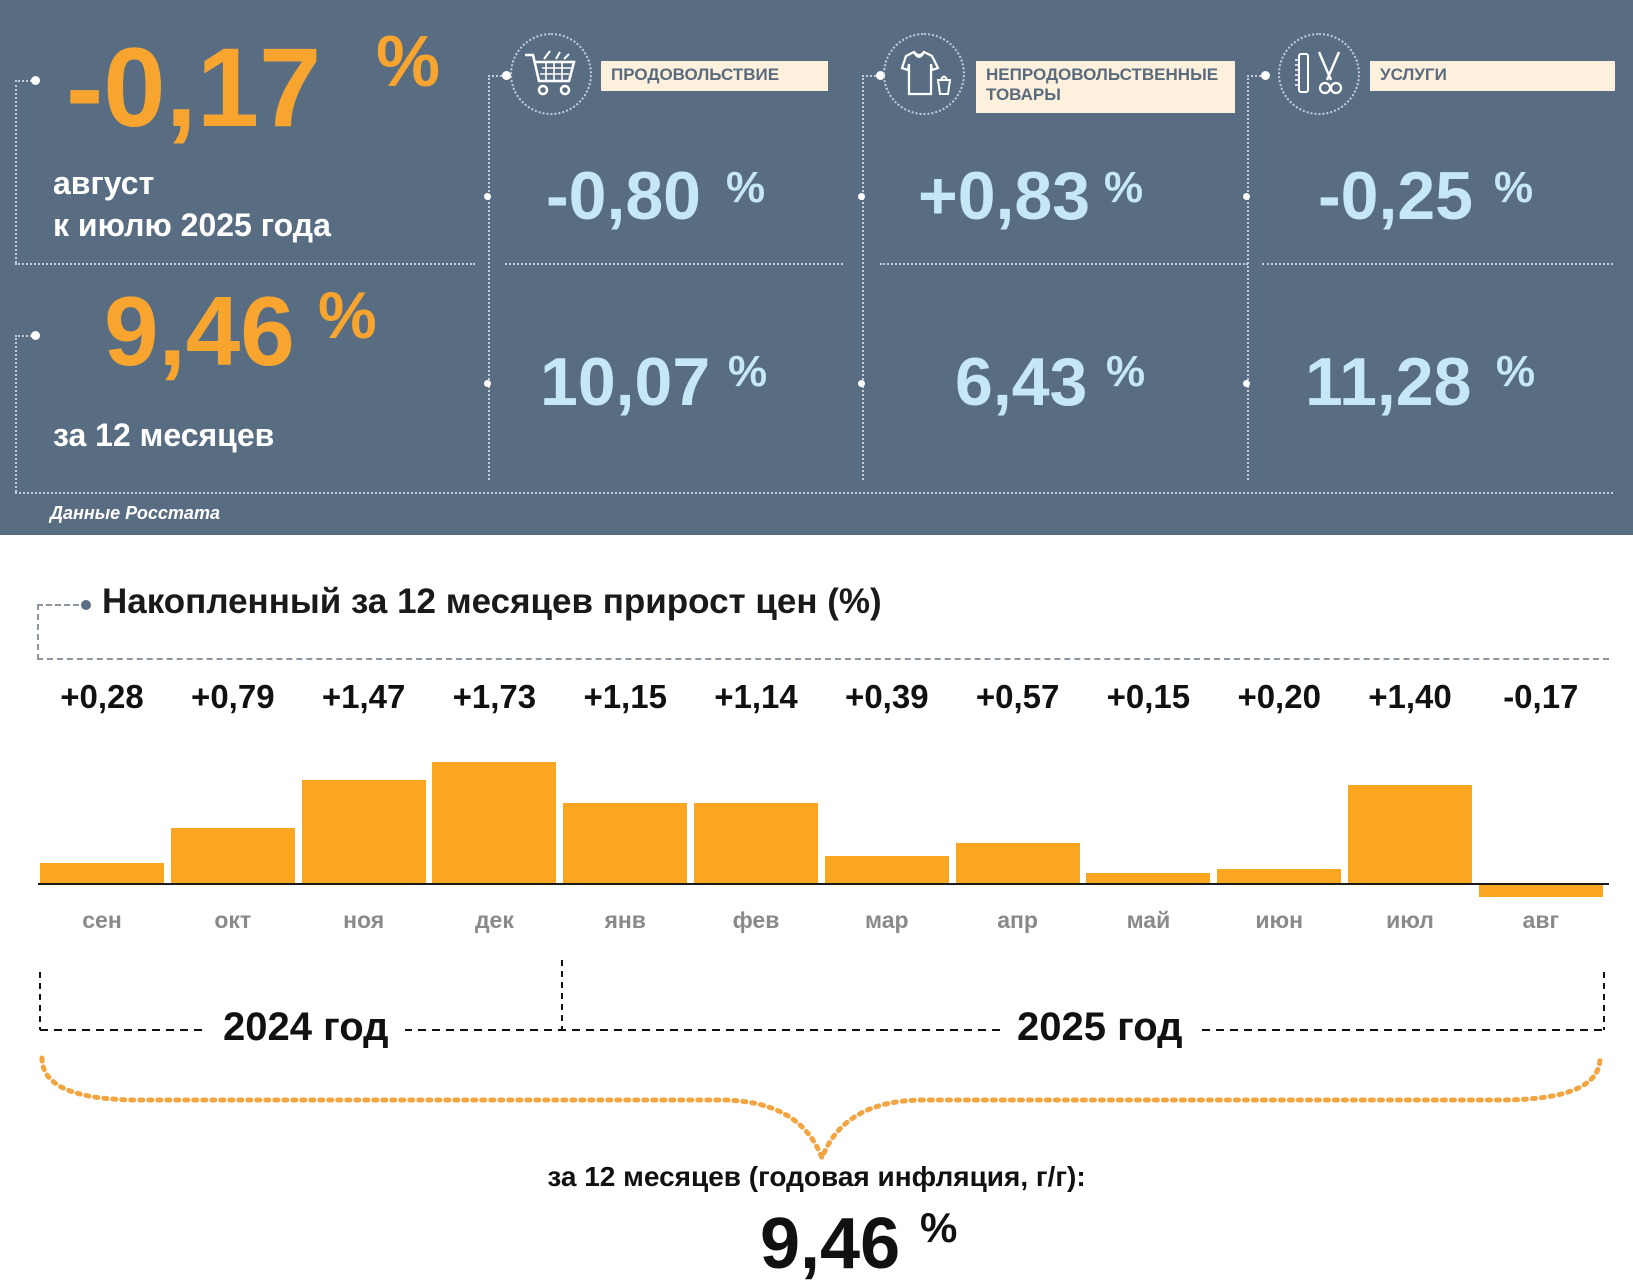 Image resolution: width=1633 pixels, height=1285 pixels. I want to click on x-tick-label-авг: авг, so click(1541, 920).